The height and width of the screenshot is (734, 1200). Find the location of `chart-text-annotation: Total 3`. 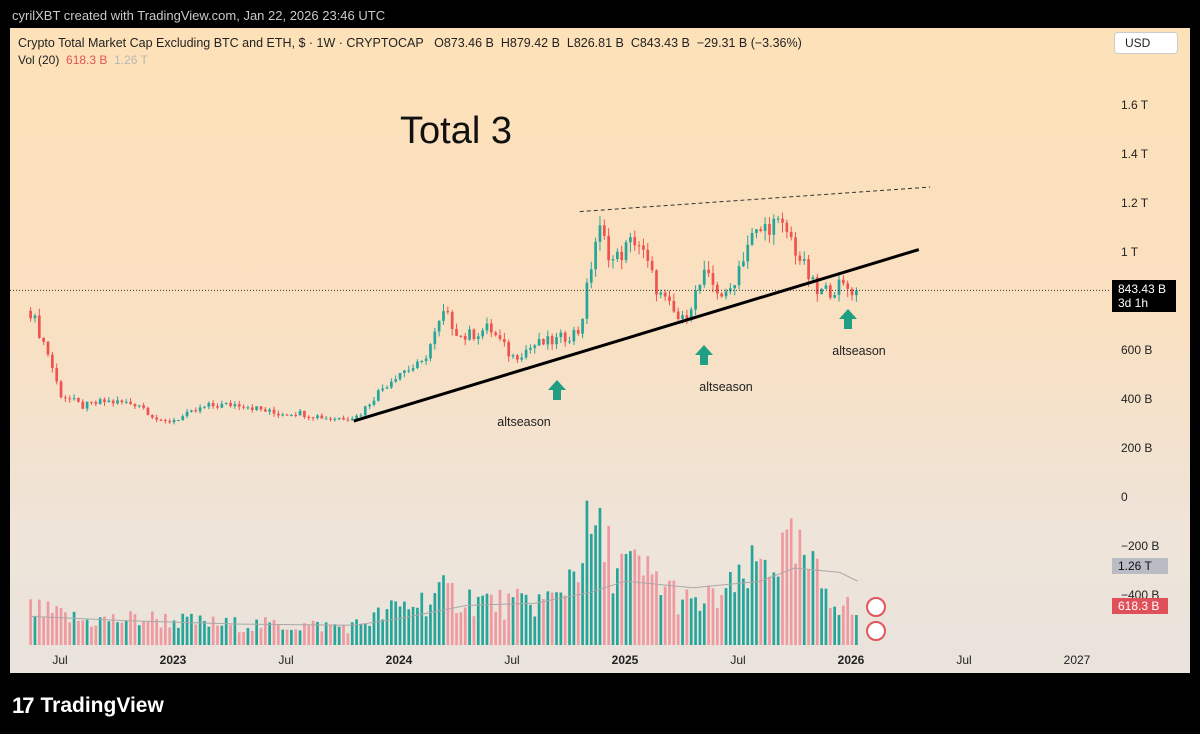

chart-text-annotation: Total 3 is located at coordinates (456, 131).